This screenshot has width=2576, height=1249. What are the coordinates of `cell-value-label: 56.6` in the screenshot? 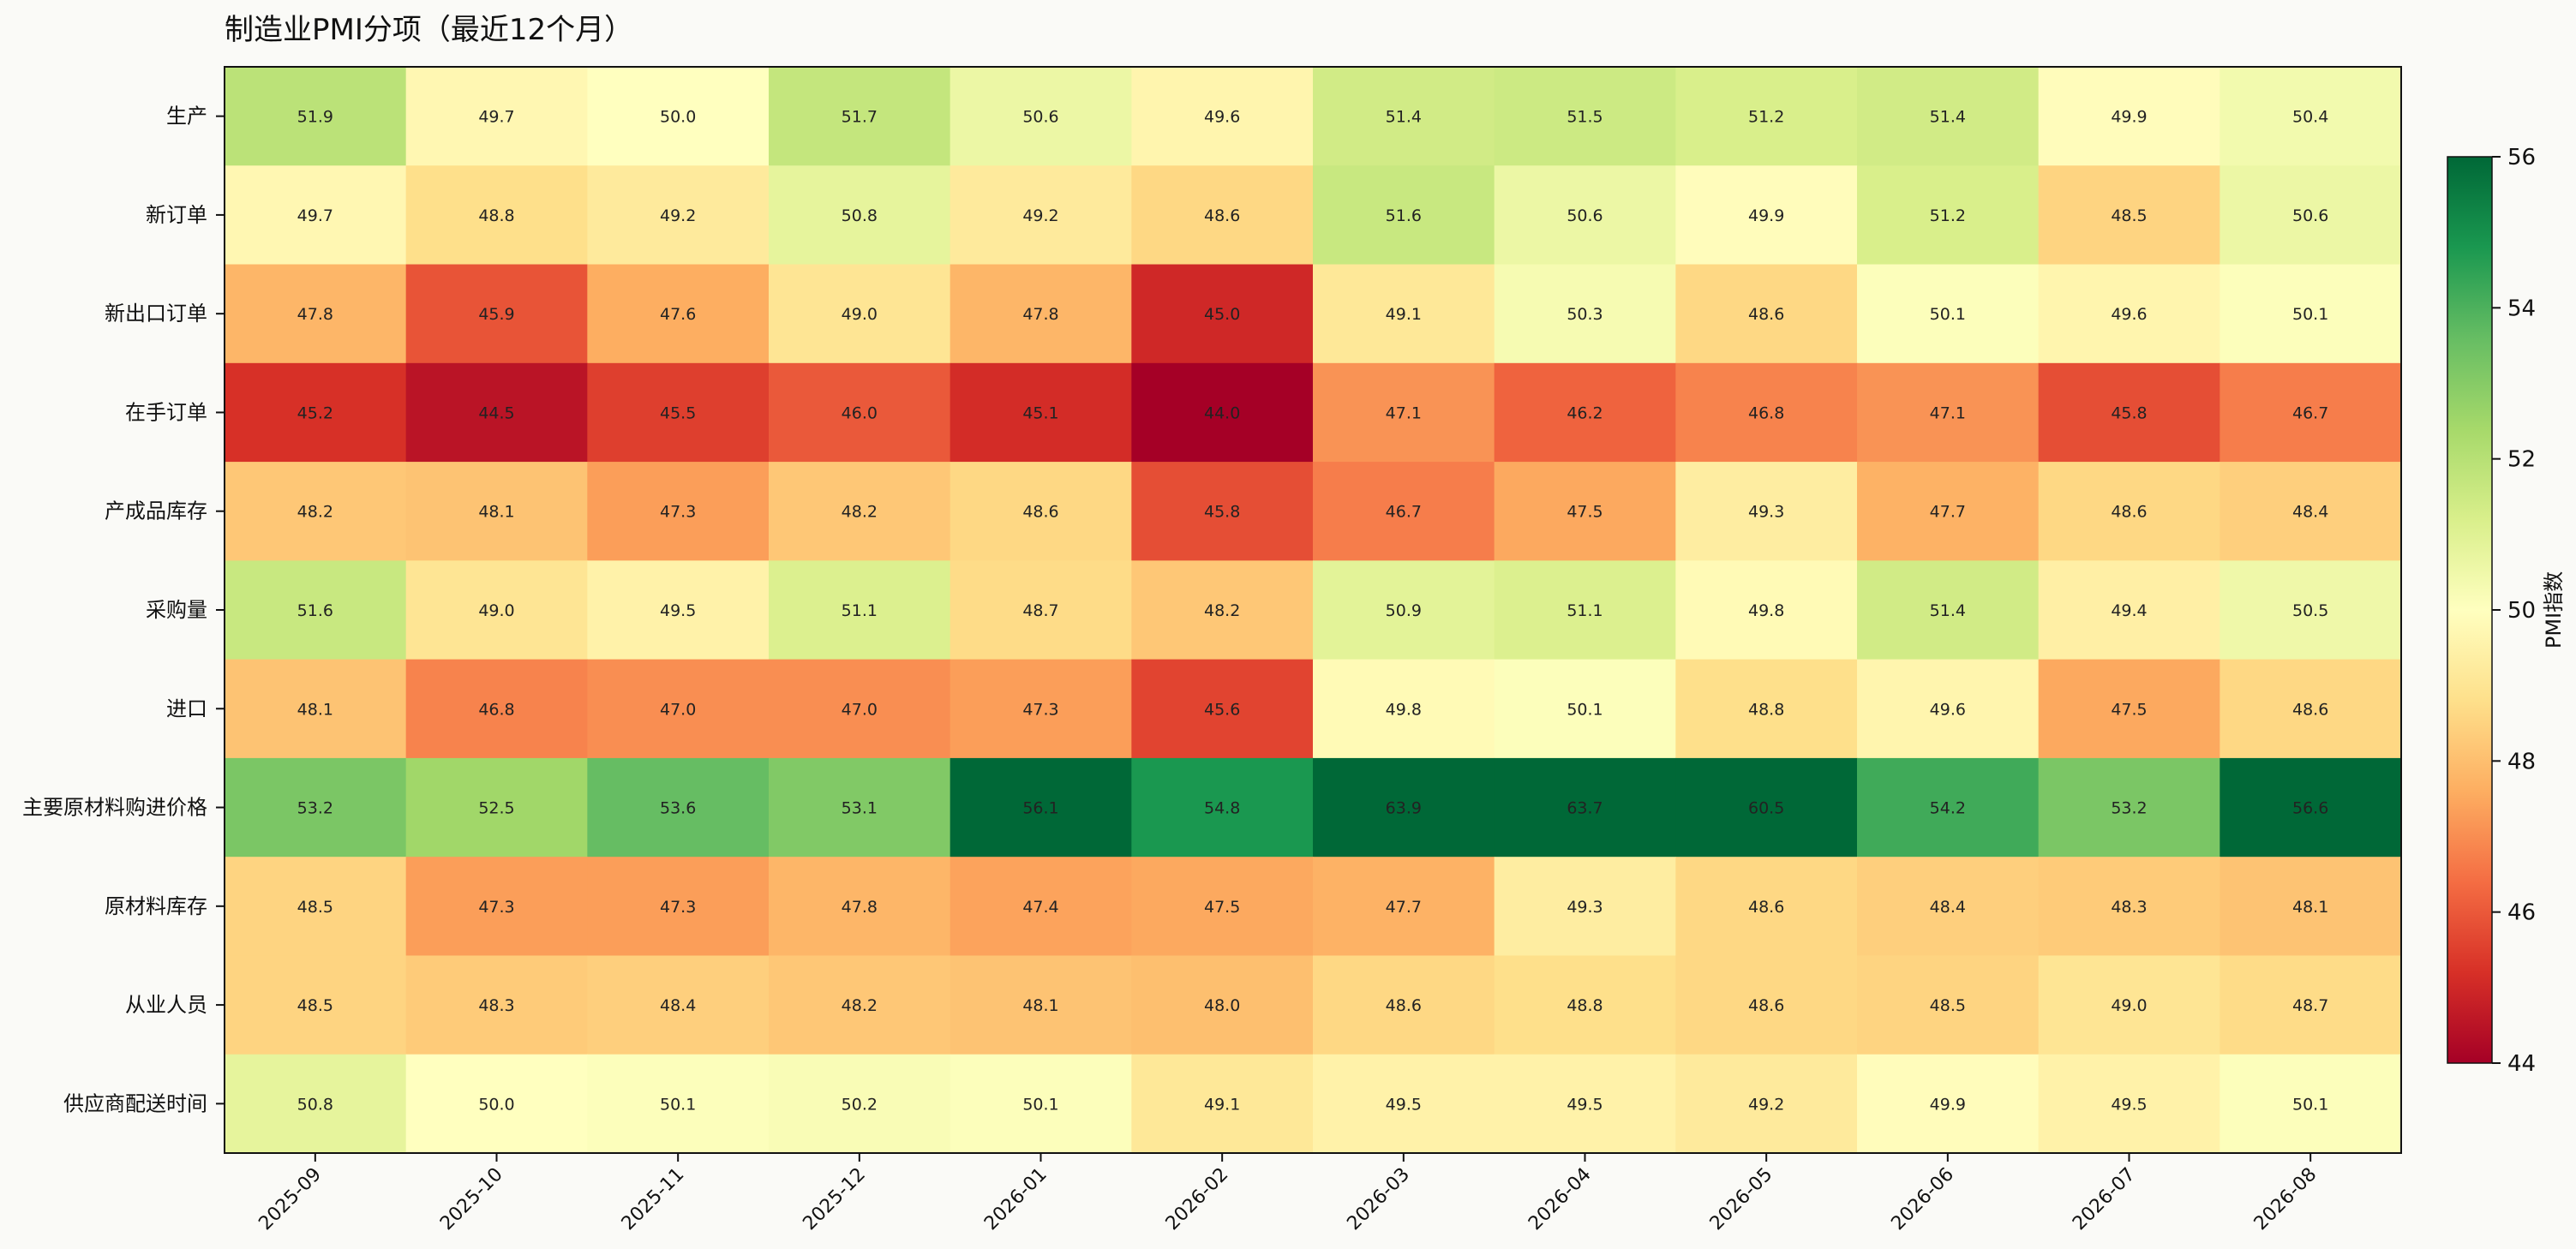 It's located at (2310, 809).